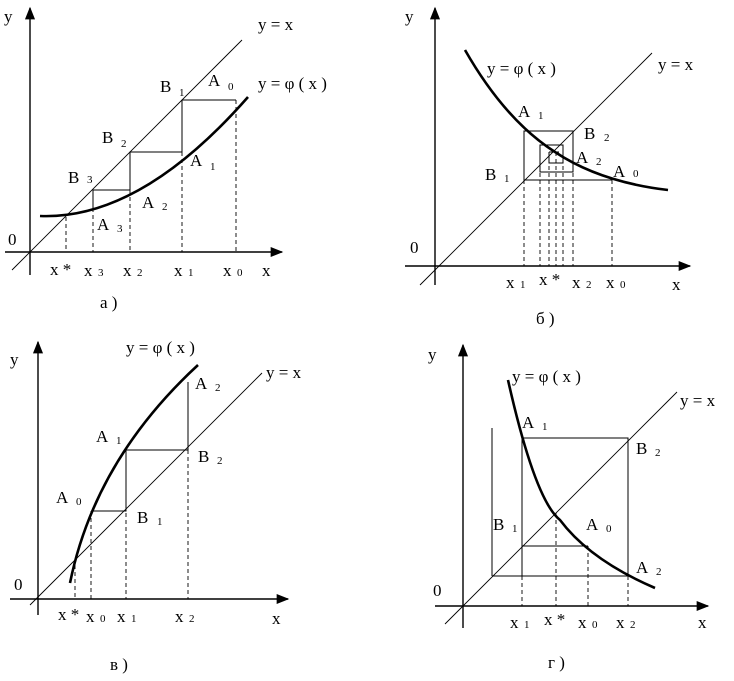  Describe the element at coordinates (437, 590) in the screenshot. I see `panel-g-origin: 0` at that location.